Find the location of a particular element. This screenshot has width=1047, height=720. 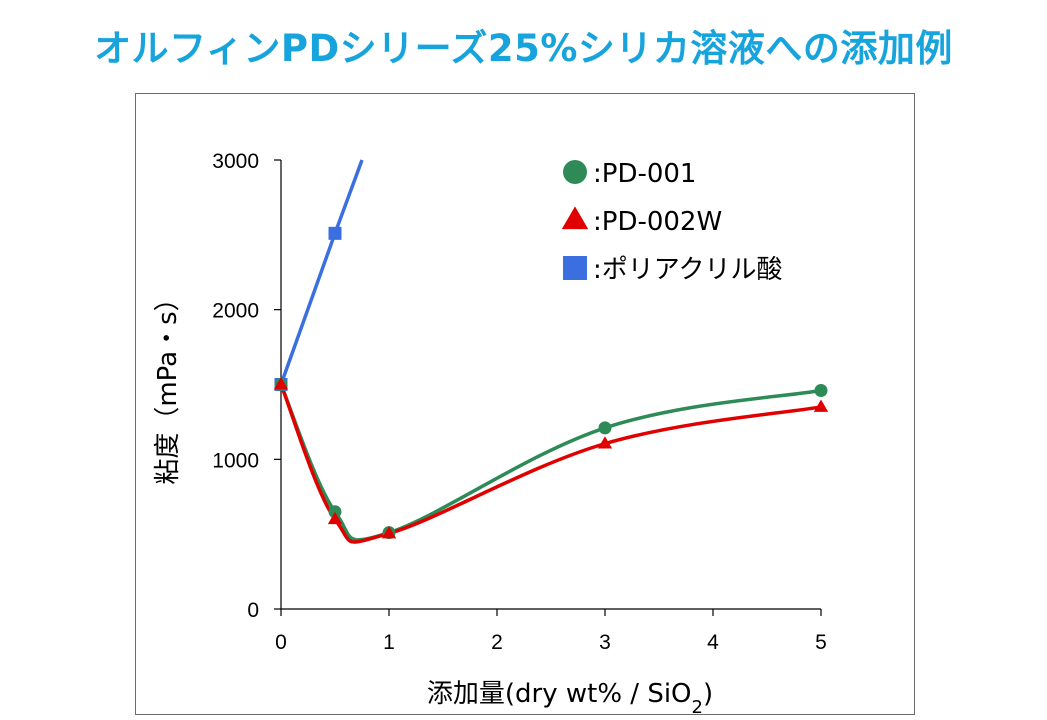

y-tick-label: 0 is located at coordinates (253, 610).